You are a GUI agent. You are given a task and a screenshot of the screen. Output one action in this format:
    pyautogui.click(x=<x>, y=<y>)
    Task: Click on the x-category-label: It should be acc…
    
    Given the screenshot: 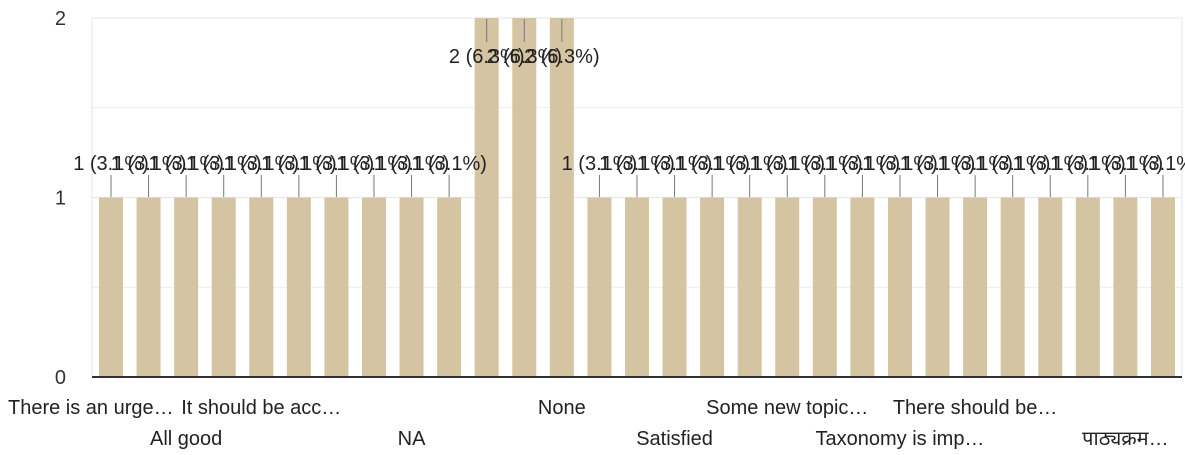 What is the action you would take?
    pyautogui.click(x=261, y=408)
    